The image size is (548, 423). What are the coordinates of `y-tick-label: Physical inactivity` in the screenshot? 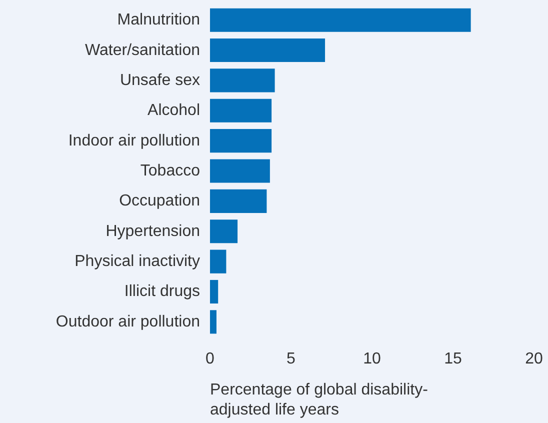 It's located at (137, 261).